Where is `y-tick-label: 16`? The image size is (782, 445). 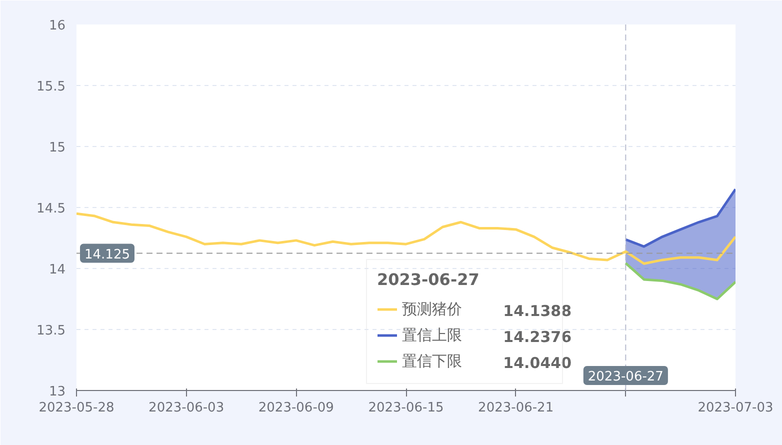 y-tick-label: 16 is located at coordinates (57, 26).